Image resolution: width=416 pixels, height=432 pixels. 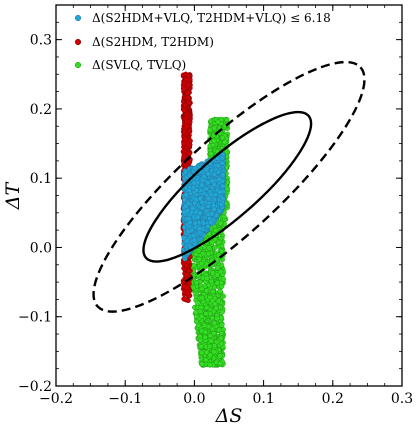 I want to click on legend-label: Δ(S2HDM+VLQ, T2HDM+VLQ) ≤ 6.18, so click(x=211, y=18).